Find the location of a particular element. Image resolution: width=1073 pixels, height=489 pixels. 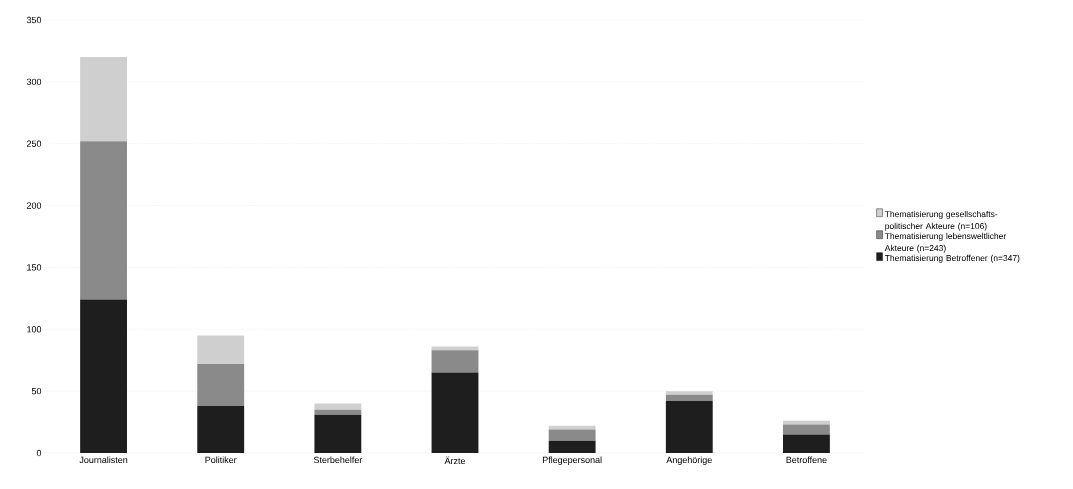

y-tick-label: 100 is located at coordinates (34, 329).